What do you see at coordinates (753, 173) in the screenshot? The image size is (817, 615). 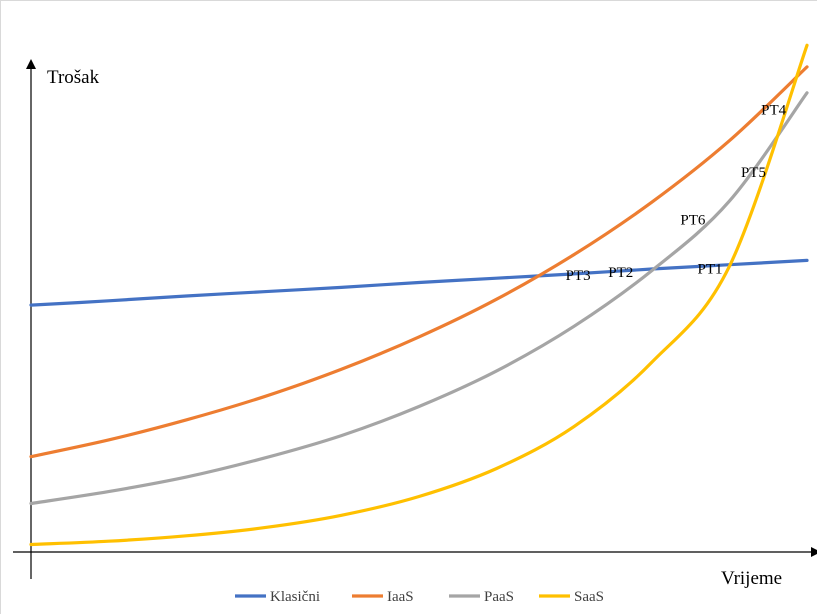 I see `intersection-label-pt5: PT5` at bounding box center [753, 173].